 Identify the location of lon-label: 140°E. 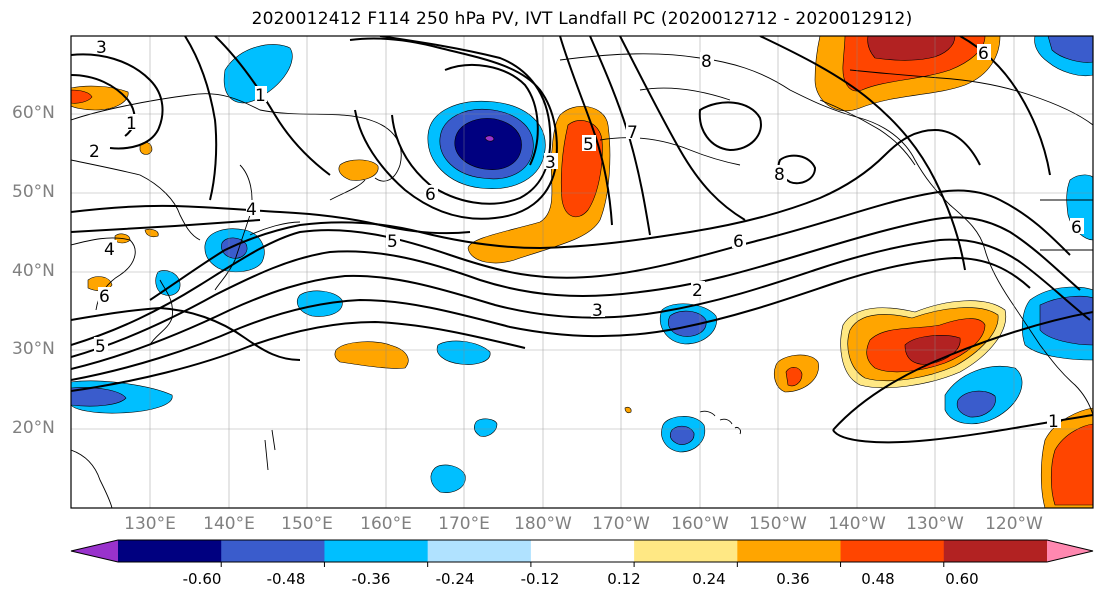
(229, 524).